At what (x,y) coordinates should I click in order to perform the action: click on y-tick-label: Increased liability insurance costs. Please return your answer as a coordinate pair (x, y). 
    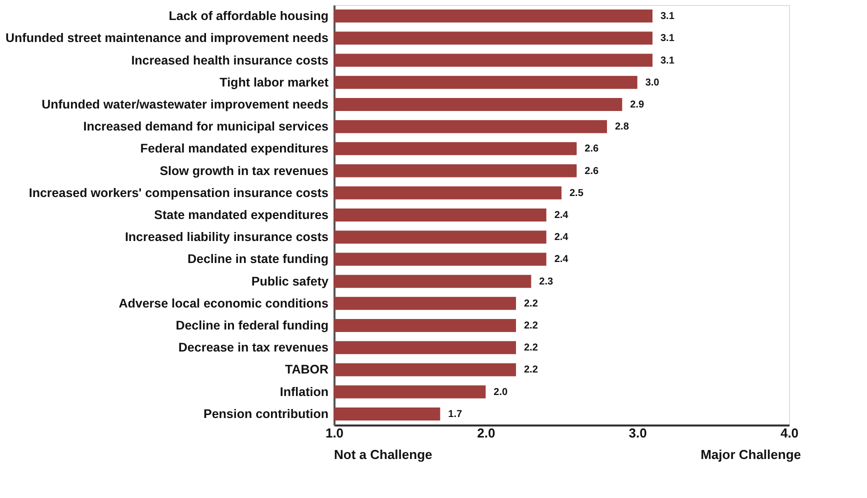
    Looking at the image, I should click on (226, 237).